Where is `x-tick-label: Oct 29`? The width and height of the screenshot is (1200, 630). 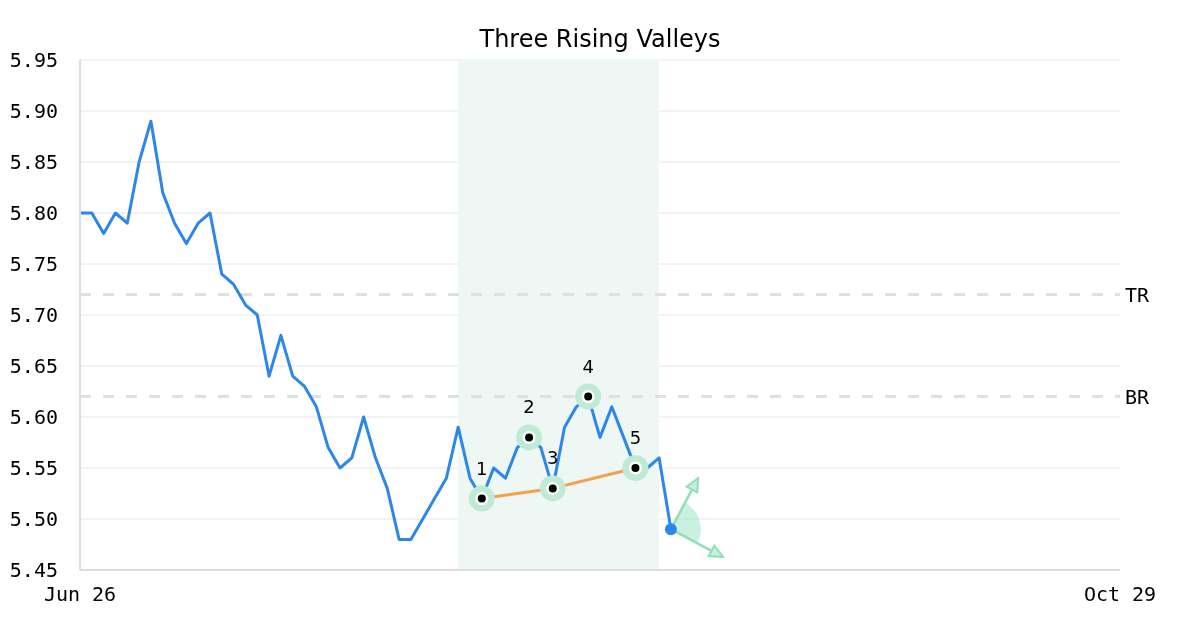 x-tick-label: Oct 29 is located at coordinates (1120, 594).